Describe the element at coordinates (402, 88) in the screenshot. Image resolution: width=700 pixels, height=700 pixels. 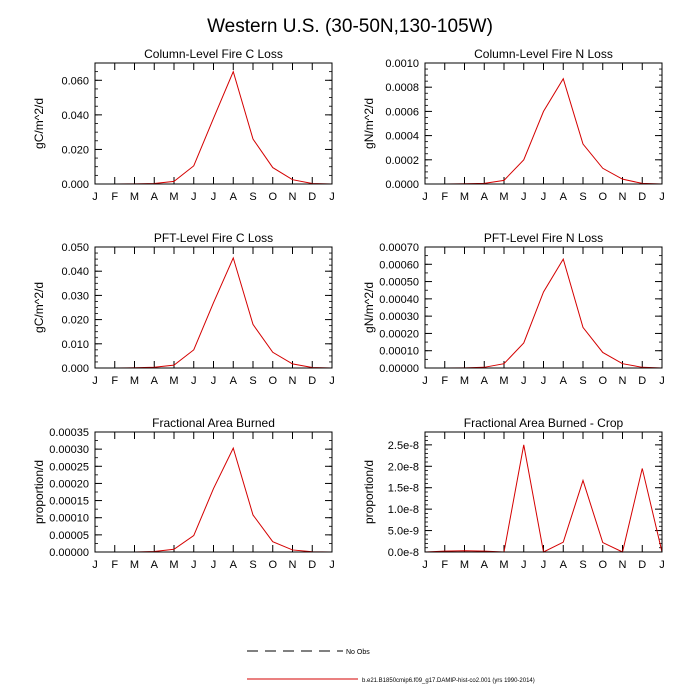
I see `y-tick-label: 0.0008` at that location.